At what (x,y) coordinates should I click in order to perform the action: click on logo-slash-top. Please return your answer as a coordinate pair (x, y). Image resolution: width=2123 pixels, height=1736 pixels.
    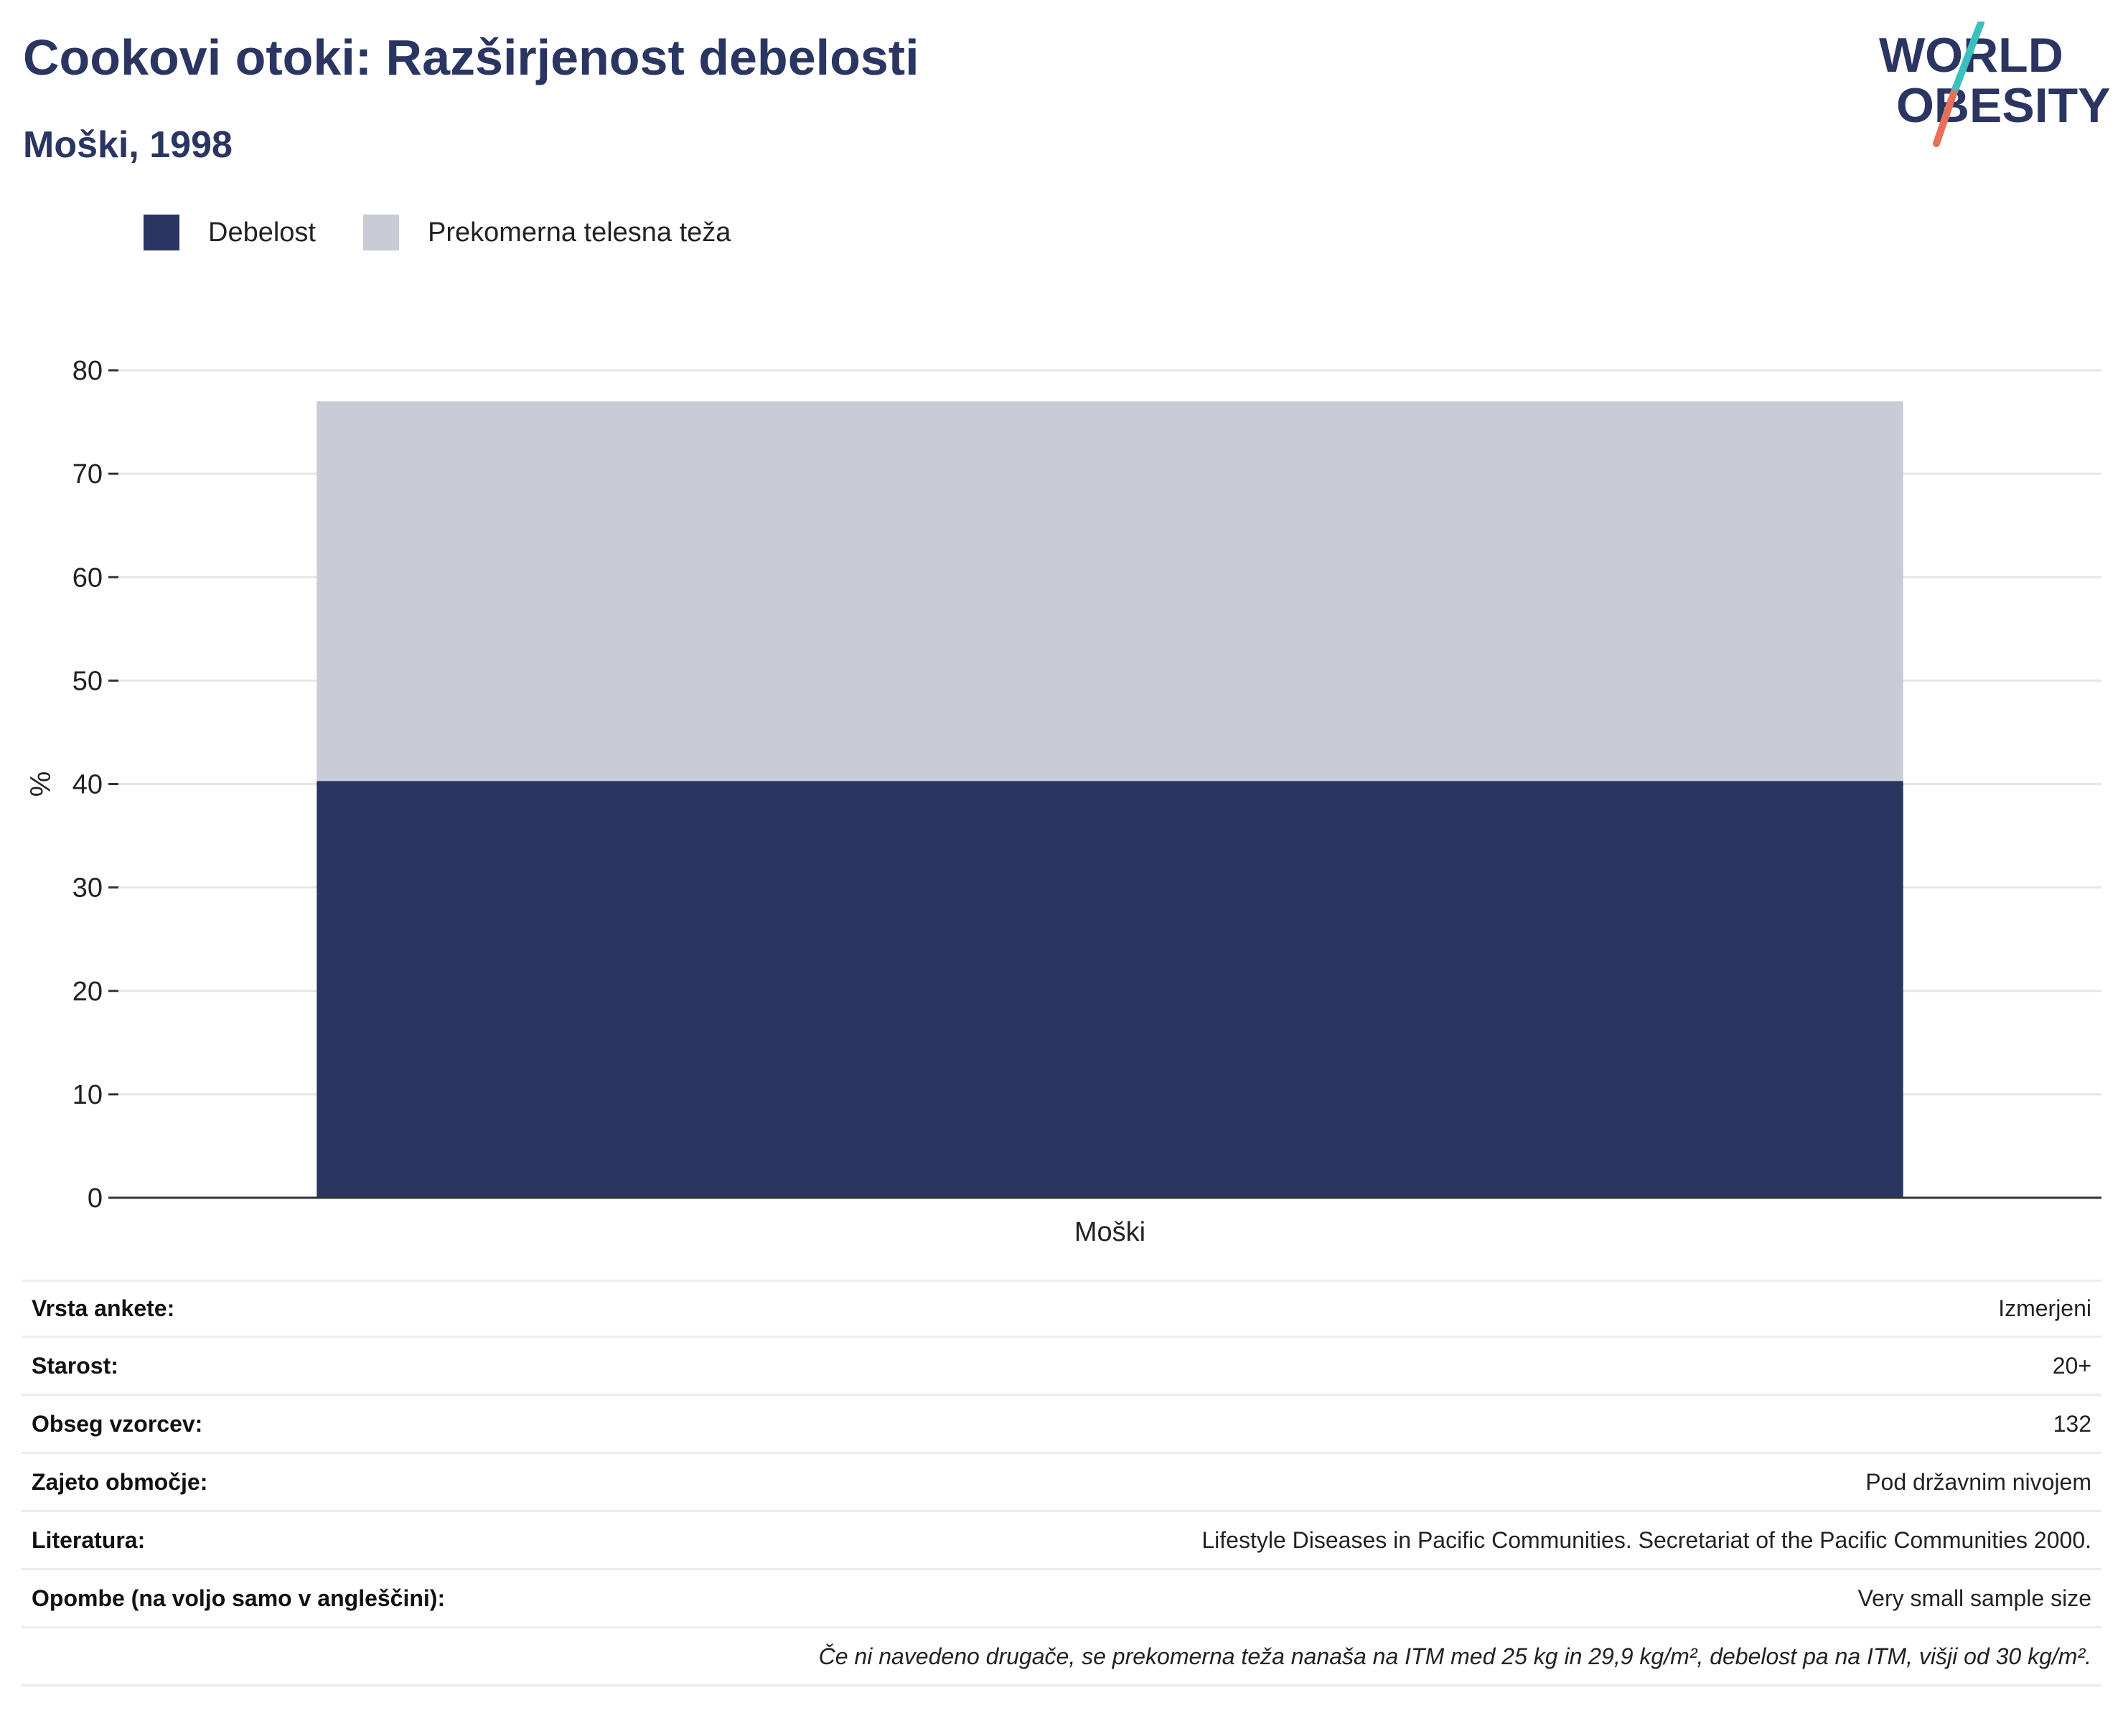
    Looking at the image, I should click on (1967, 59).